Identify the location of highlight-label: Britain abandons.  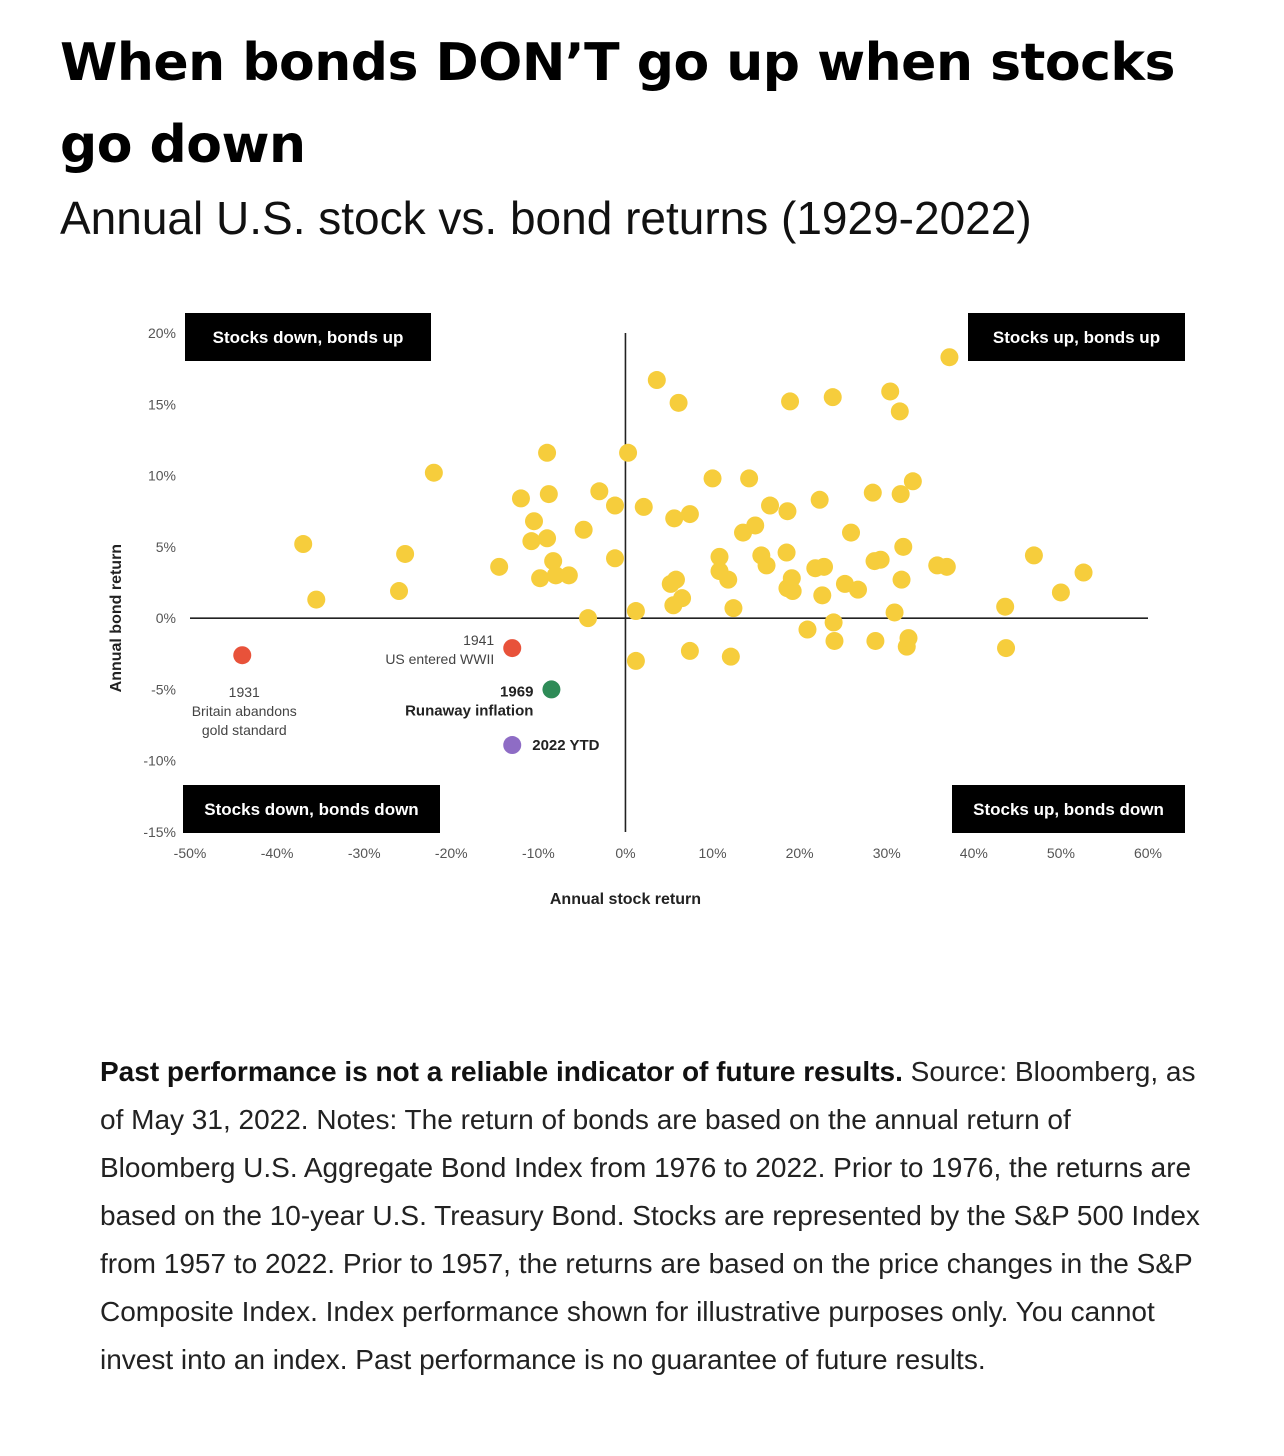
(244, 711).